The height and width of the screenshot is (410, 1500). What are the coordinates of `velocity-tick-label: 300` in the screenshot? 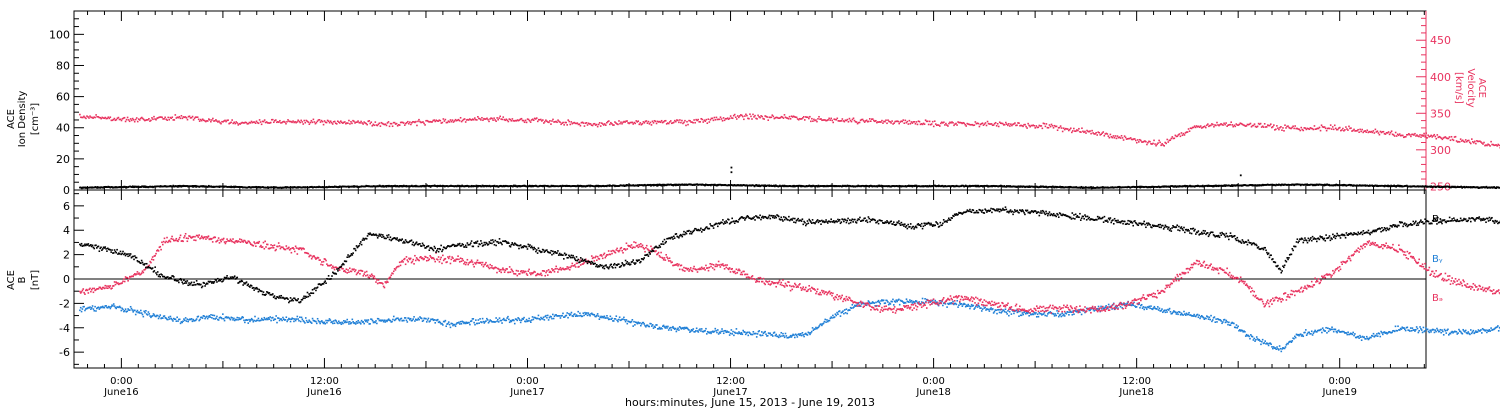 It's located at (1440, 150).